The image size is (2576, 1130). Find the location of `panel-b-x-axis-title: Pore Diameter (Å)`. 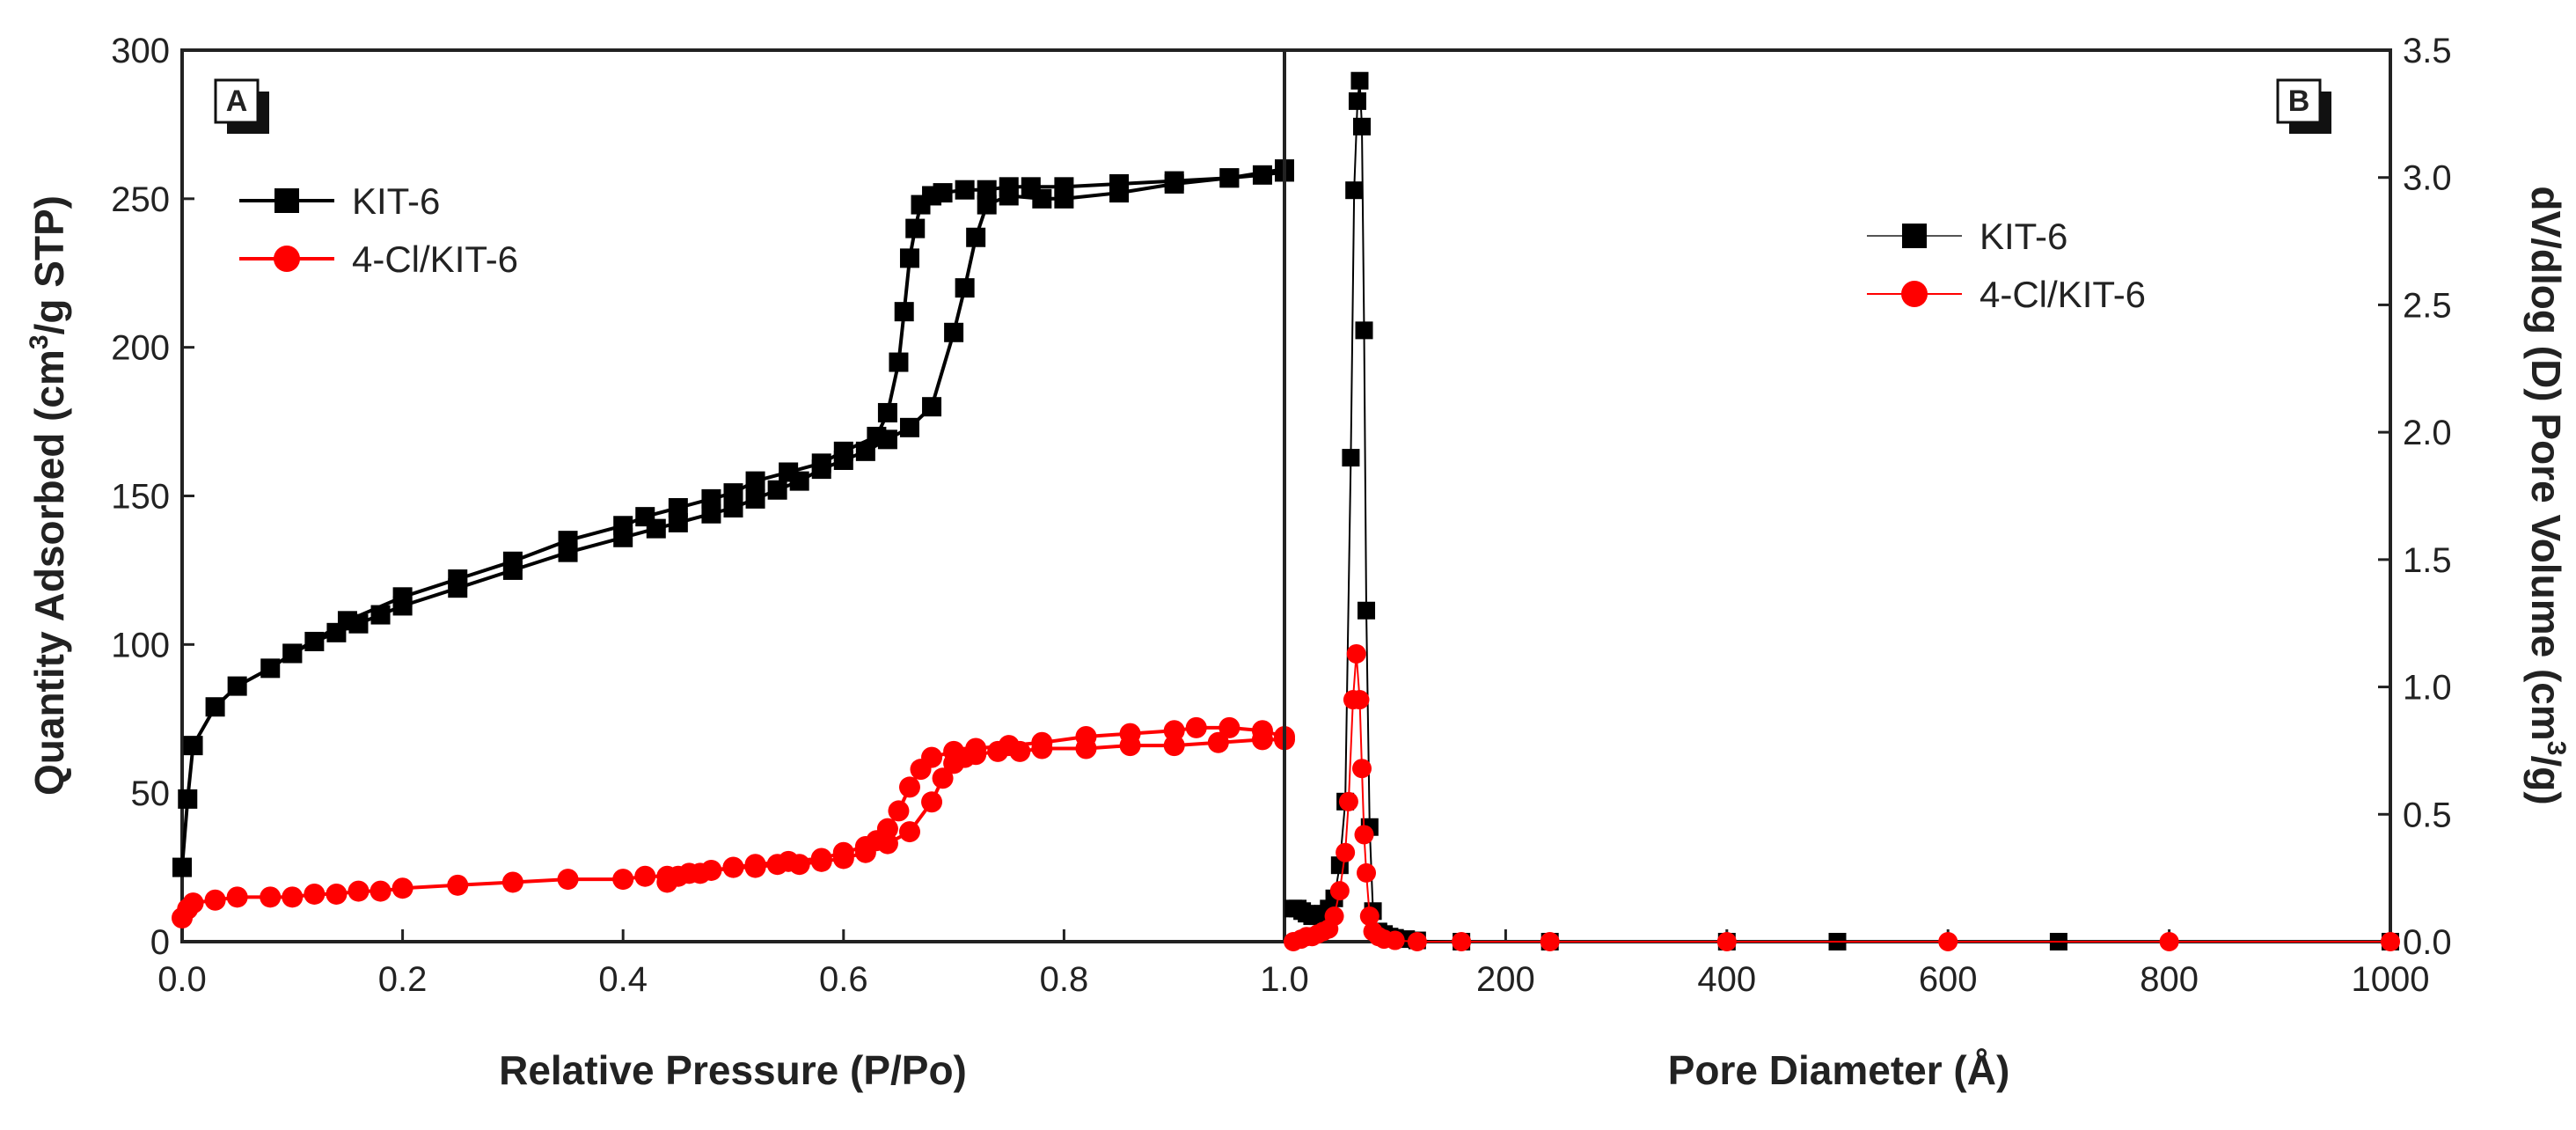

panel-b-x-axis-title: Pore Diameter (Å) is located at coordinates (1839, 1070).